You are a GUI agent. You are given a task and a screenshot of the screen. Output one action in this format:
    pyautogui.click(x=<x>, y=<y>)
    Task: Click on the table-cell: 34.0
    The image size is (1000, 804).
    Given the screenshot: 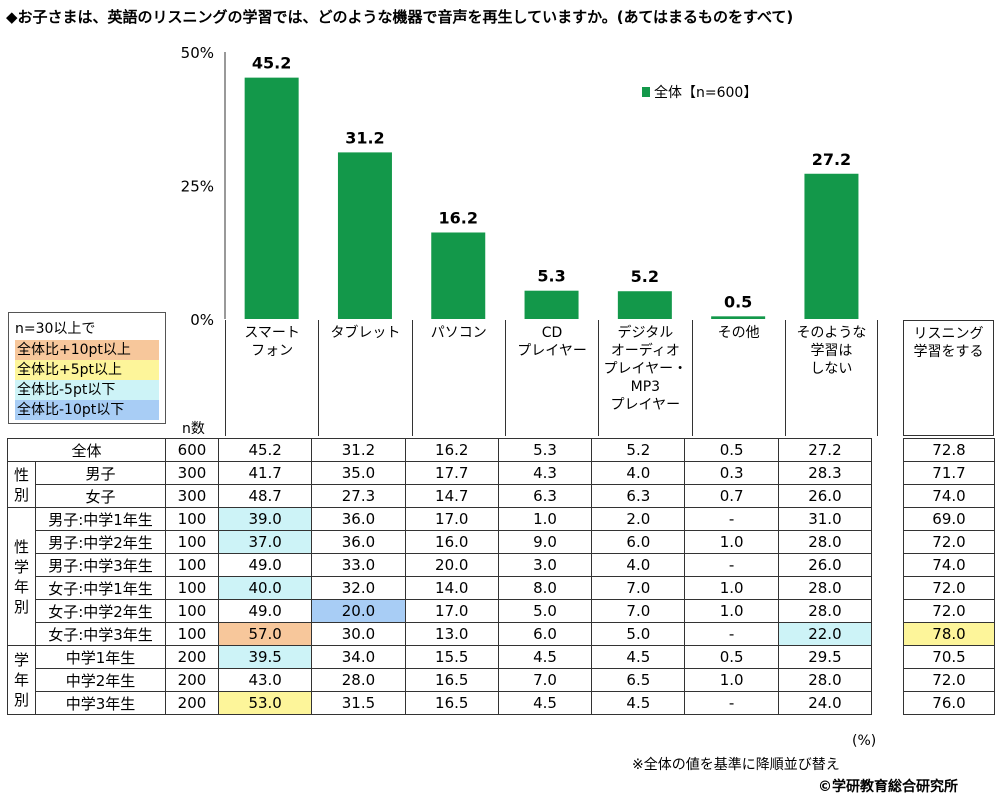 What is the action you would take?
    pyautogui.click(x=358, y=657)
    